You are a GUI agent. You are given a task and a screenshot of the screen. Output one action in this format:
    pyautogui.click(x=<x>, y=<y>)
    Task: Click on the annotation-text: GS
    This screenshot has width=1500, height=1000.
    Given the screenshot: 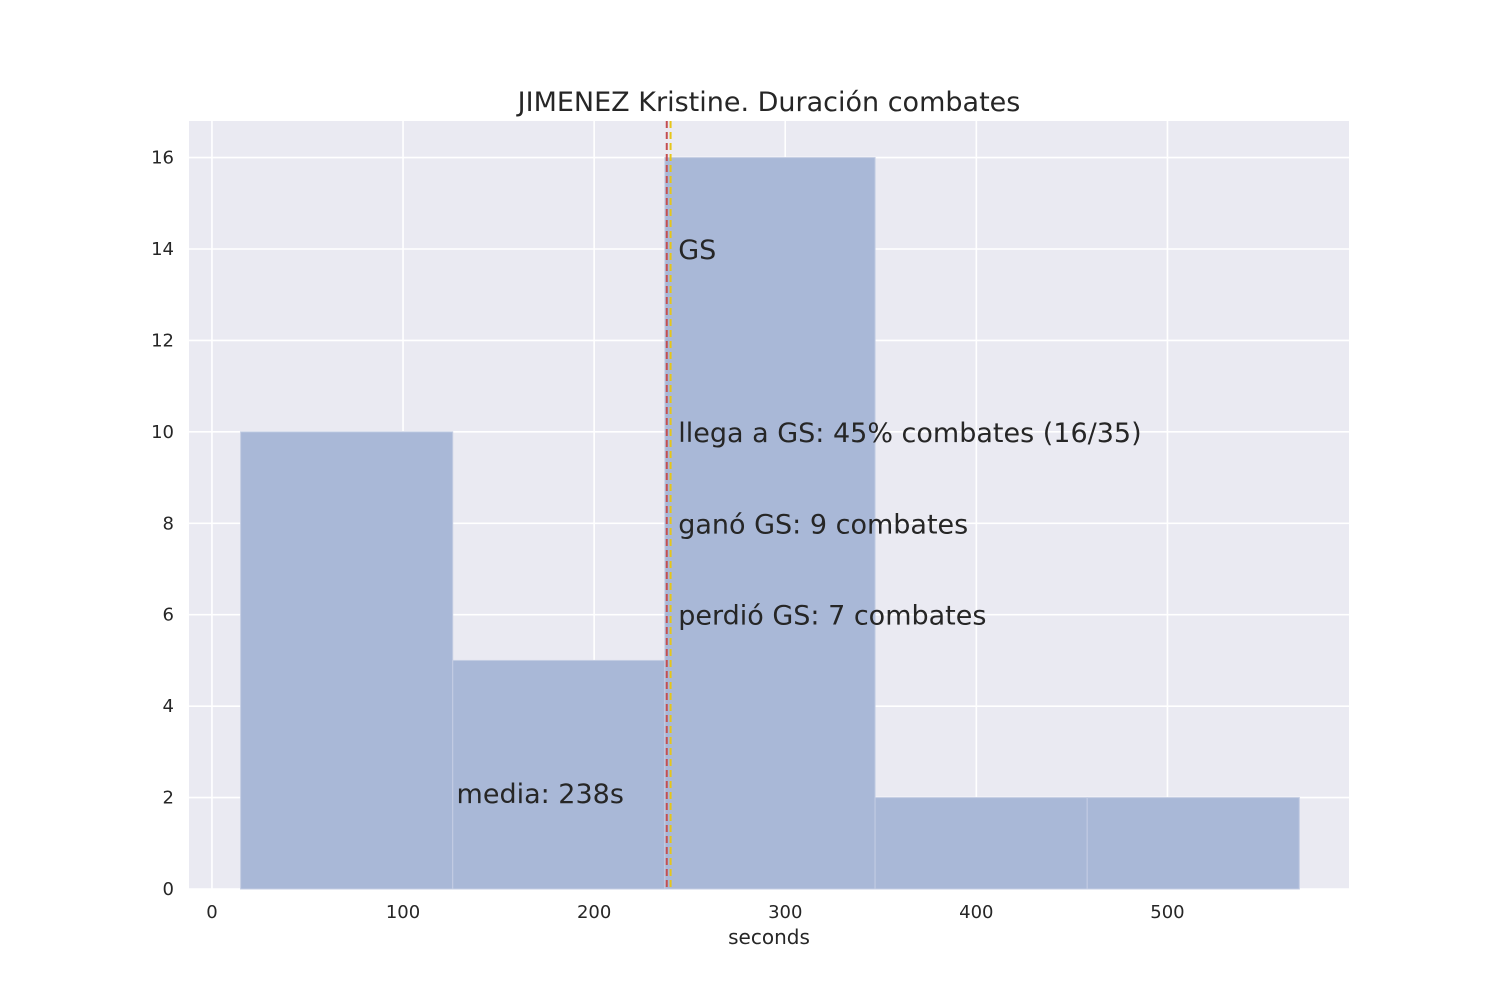 What is the action you would take?
    pyautogui.click(x=697, y=250)
    